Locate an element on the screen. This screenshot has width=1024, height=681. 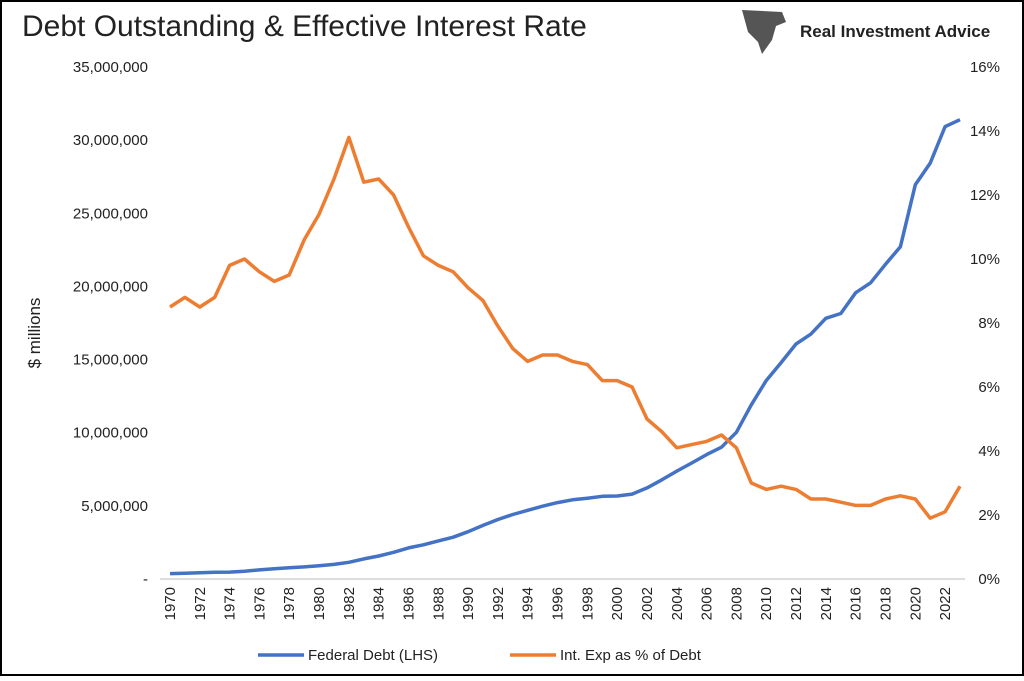
x-tick-label: 2002 is located at coordinates (647, 603).